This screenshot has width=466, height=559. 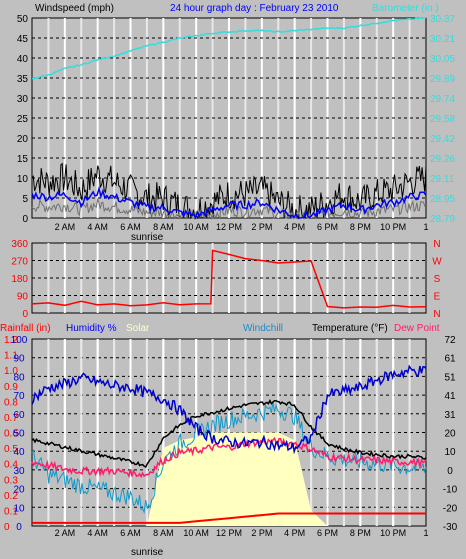 What do you see at coordinates (23, 79) in the screenshot?
I see `y-tick-label: 35` at bounding box center [23, 79].